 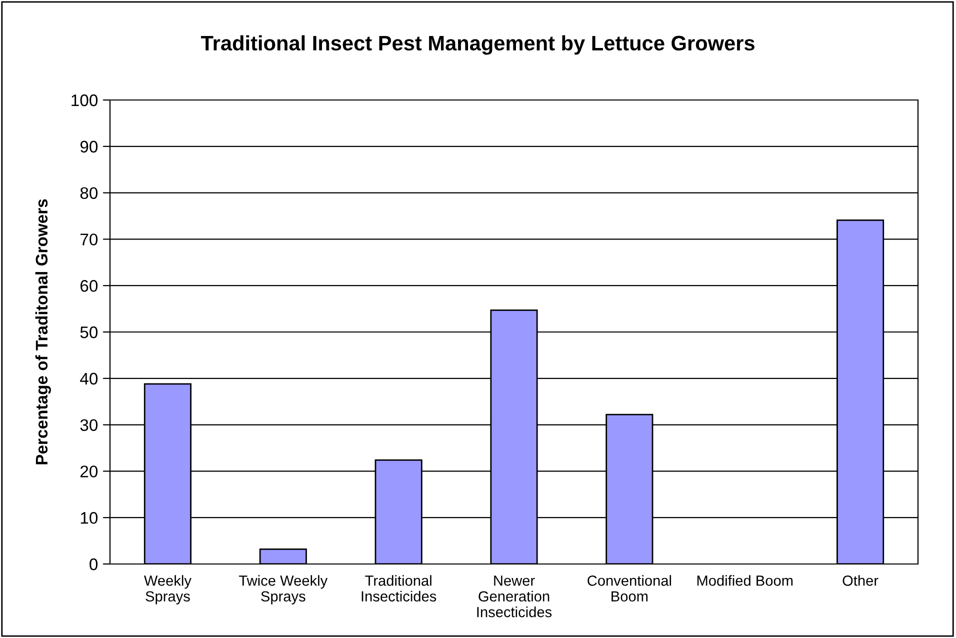 What do you see at coordinates (89, 518) in the screenshot?
I see `y-tick-label: 10` at bounding box center [89, 518].